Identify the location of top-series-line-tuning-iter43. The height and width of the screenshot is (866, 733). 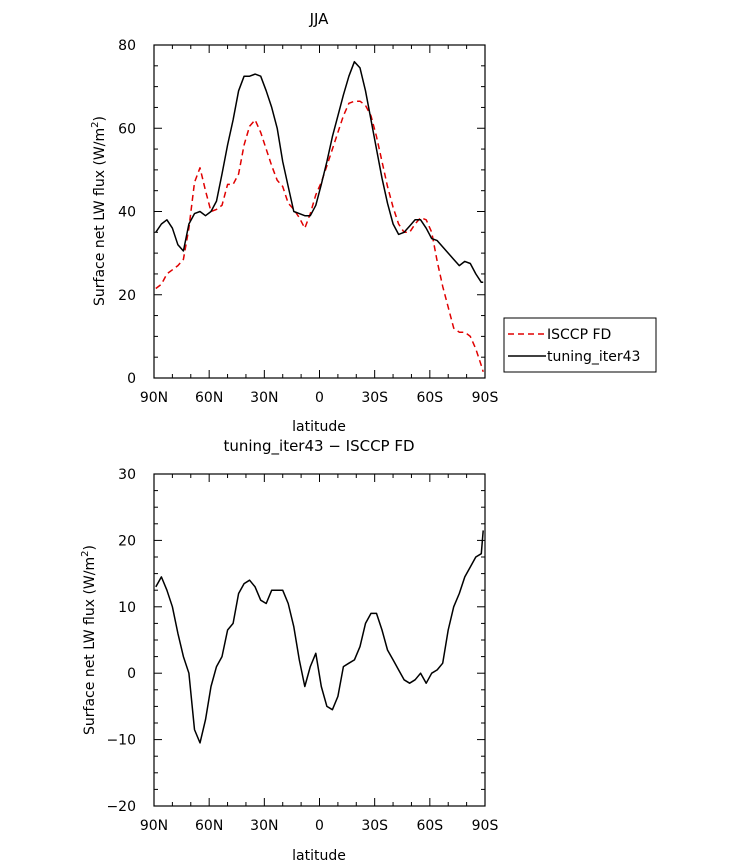
(319, 172).